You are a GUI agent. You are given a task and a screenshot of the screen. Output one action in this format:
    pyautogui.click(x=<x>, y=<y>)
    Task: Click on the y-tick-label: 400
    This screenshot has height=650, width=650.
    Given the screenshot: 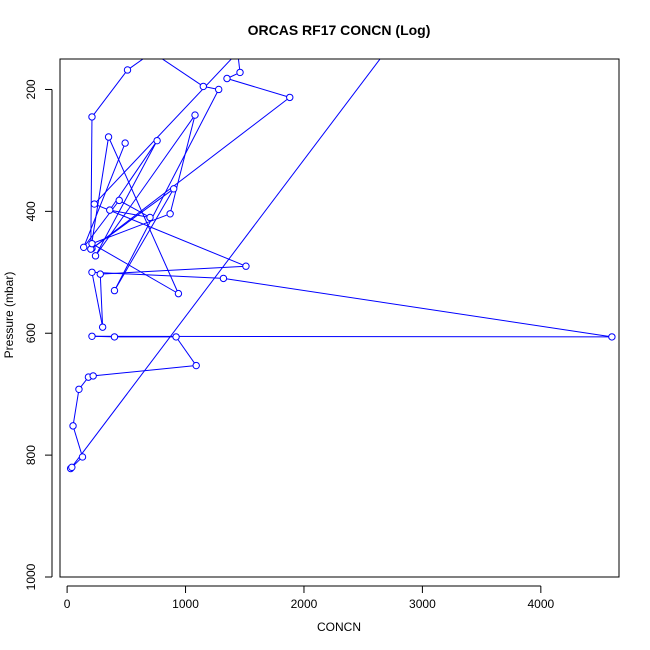 What is the action you would take?
    pyautogui.click(x=31, y=211)
    